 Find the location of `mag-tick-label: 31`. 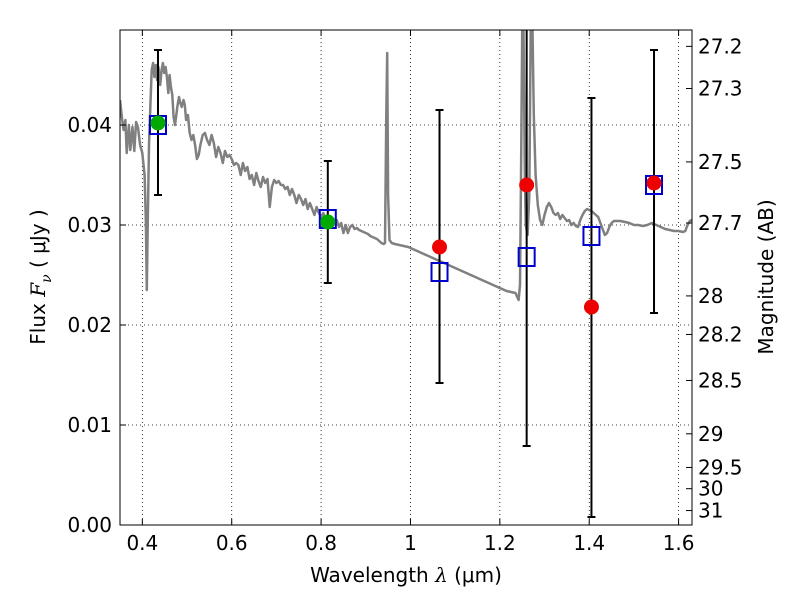

mag-tick-label: 31 is located at coordinates (710, 511).